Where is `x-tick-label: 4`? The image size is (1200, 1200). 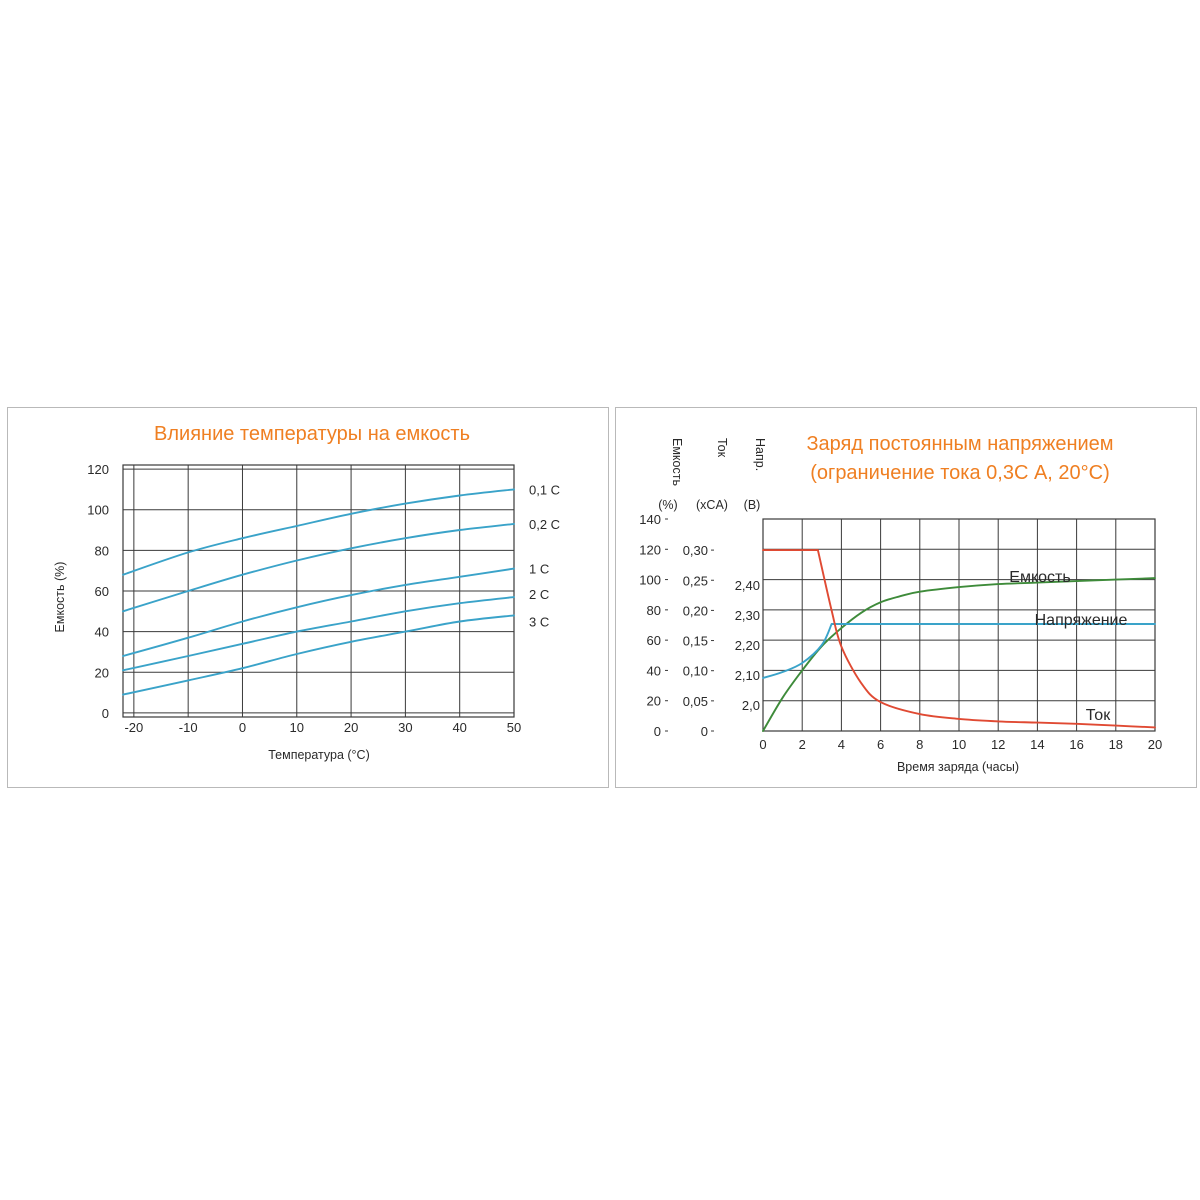
x-tick-label: 4 is located at coordinates (841, 744).